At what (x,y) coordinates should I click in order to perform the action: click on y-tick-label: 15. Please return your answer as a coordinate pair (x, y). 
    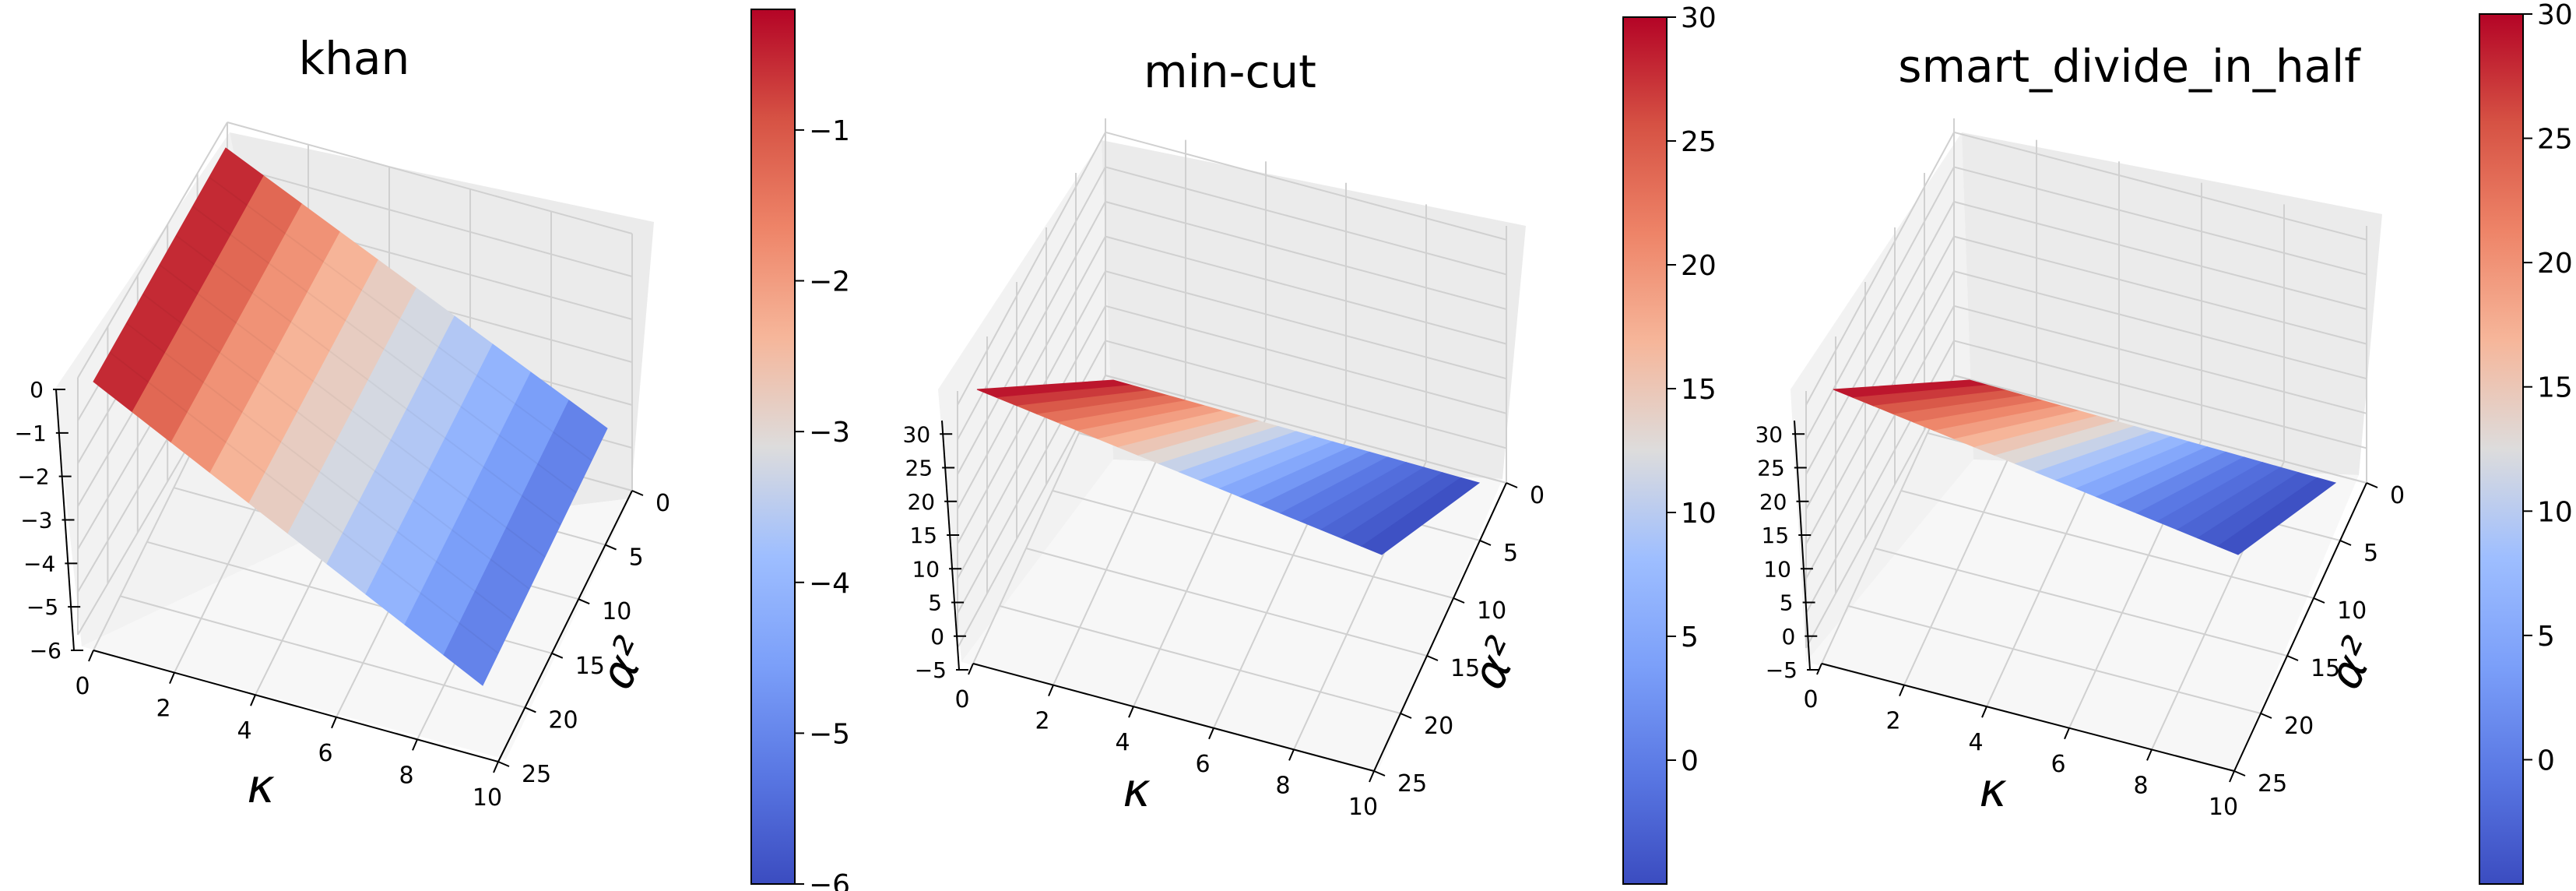
    Looking at the image, I should click on (590, 666).